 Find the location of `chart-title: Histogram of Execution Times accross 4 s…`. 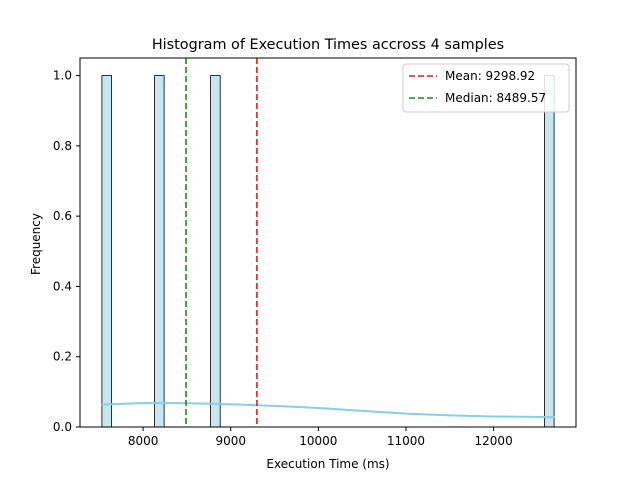

chart-title: Histogram of Execution Times accross 4 s… is located at coordinates (328, 45).